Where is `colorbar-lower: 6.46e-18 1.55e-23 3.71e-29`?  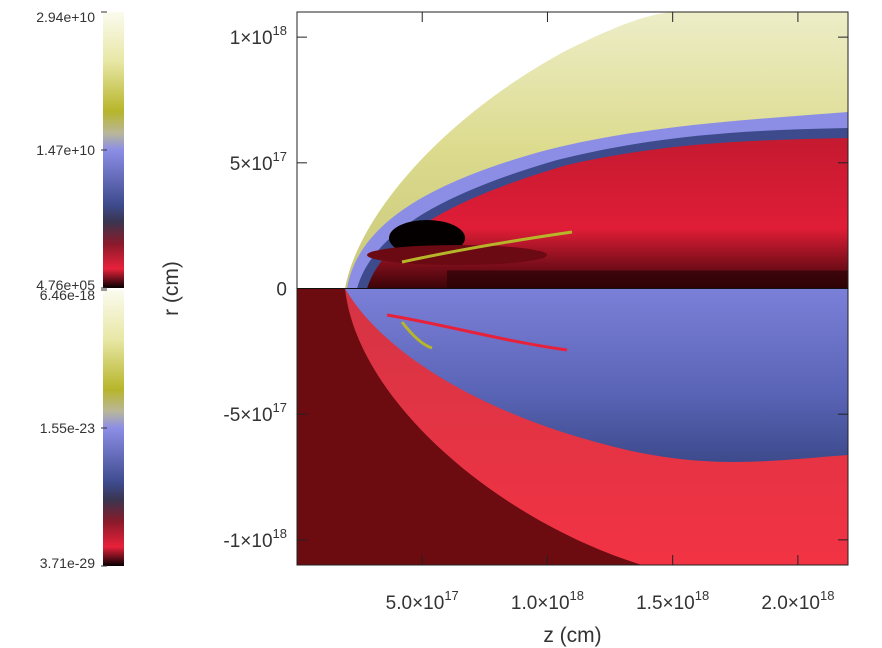 colorbar-lower: 6.46e-18 1.55e-23 3.71e-29 is located at coordinates (82, 429).